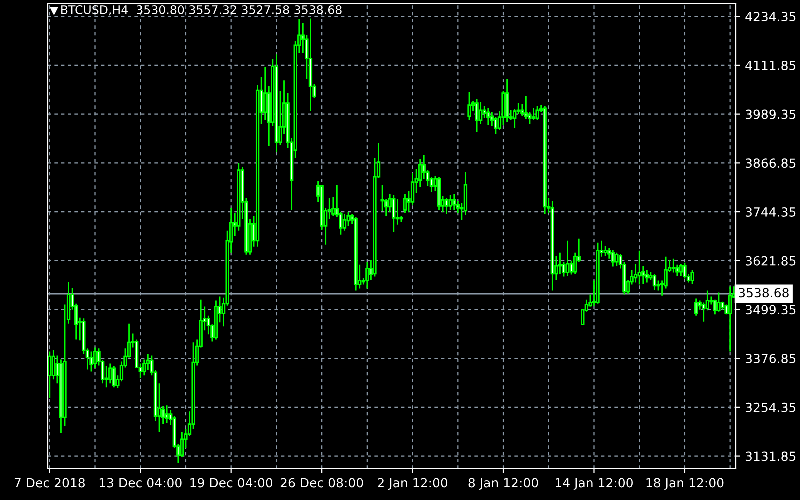  Describe the element at coordinates (771, 212) in the screenshot. I see `y-tick-label: 3744.35` at that location.